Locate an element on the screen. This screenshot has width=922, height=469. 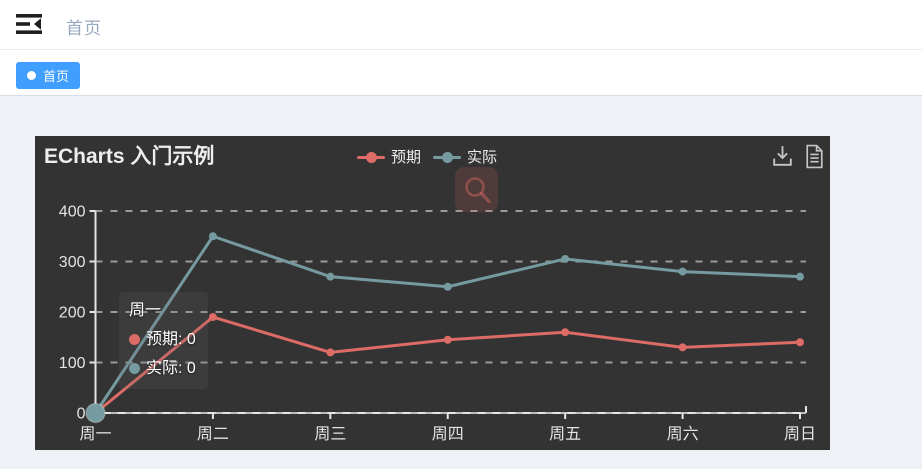
svg-text: 周六 is located at coordinates (683, 434).